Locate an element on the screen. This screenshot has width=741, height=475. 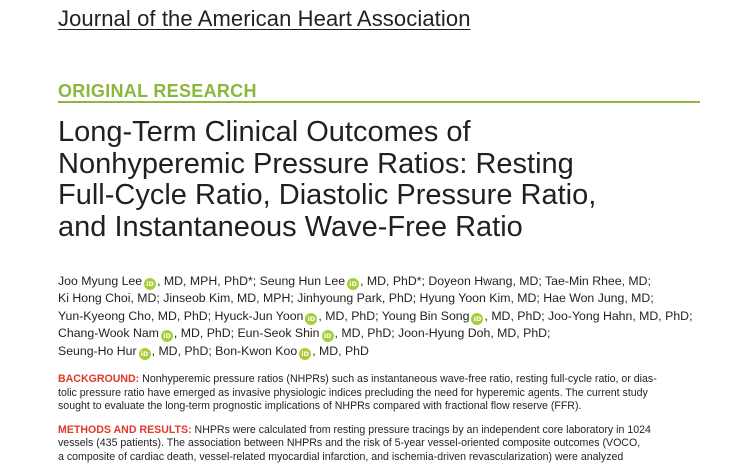
author-text: , MD, PhD; Joon-Hyung Doh, MD, PhD; is located at coordinates (442, 333).